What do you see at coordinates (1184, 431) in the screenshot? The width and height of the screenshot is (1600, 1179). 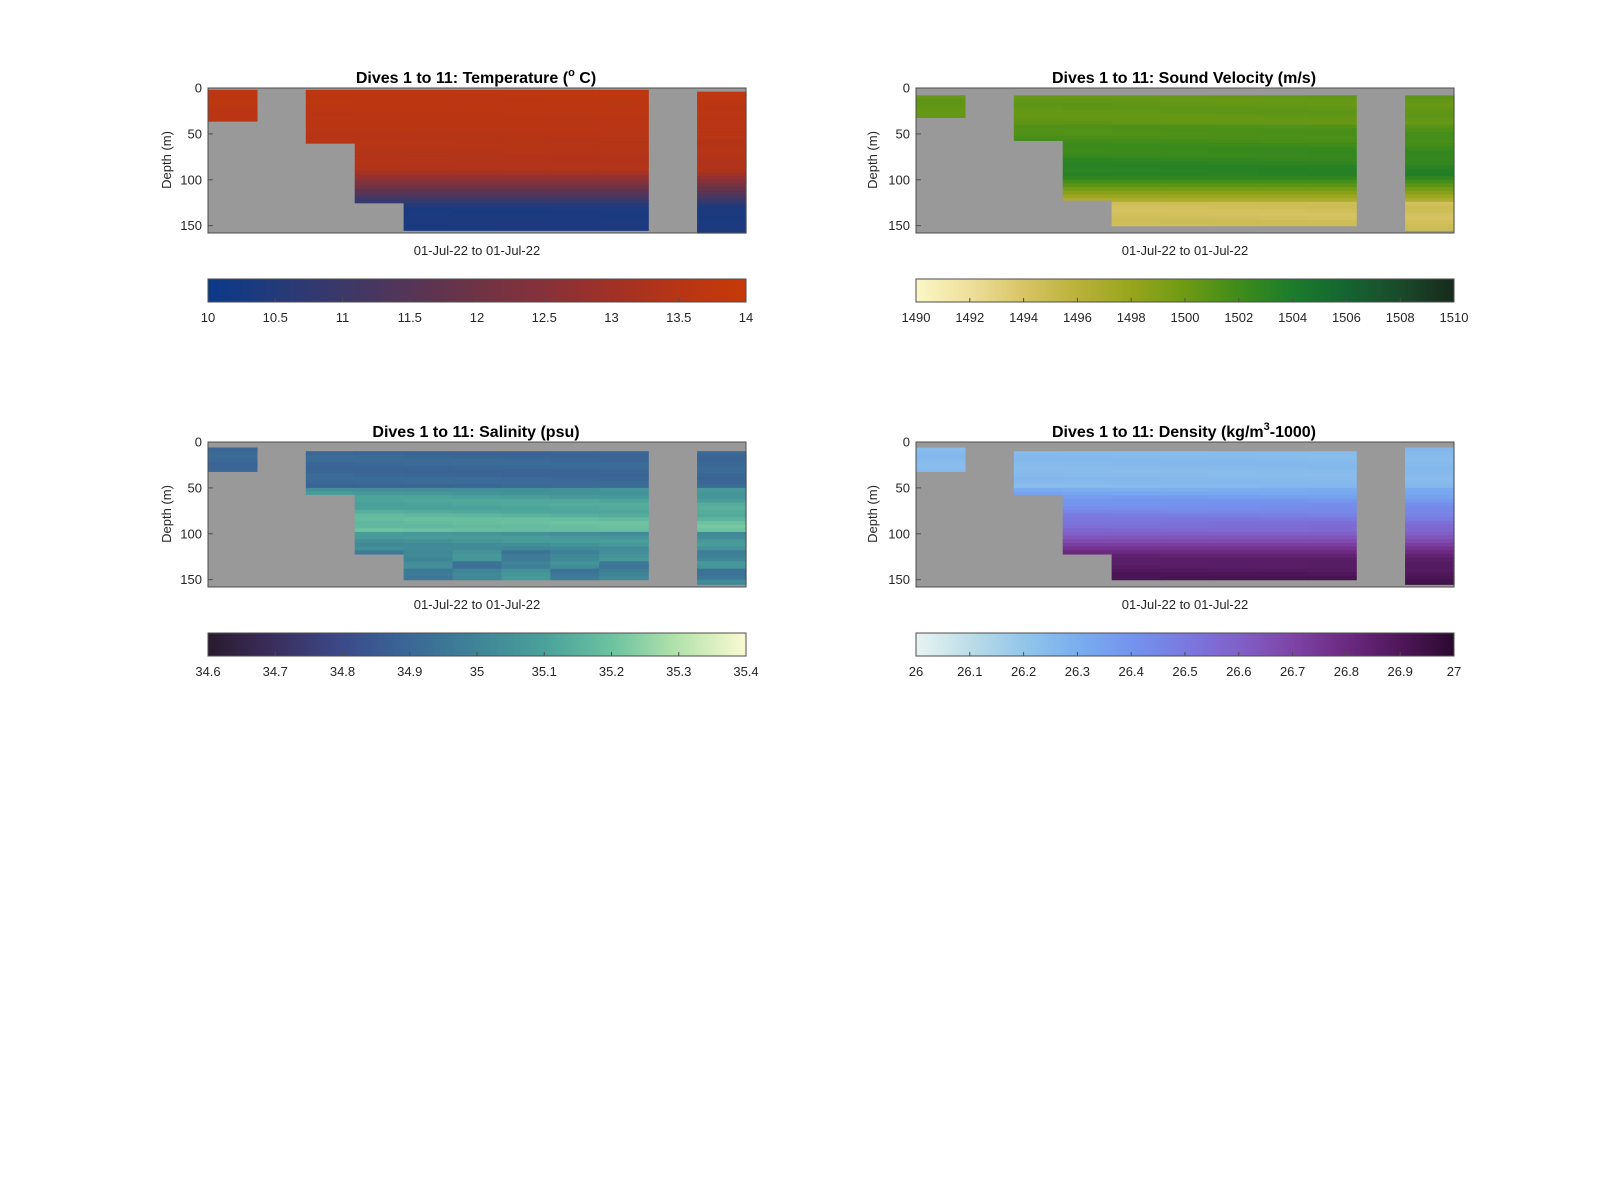 I see `panel-title: Dives 1 to 11: Density (kg/m3-1000)` at bounding box center [1184, 431].